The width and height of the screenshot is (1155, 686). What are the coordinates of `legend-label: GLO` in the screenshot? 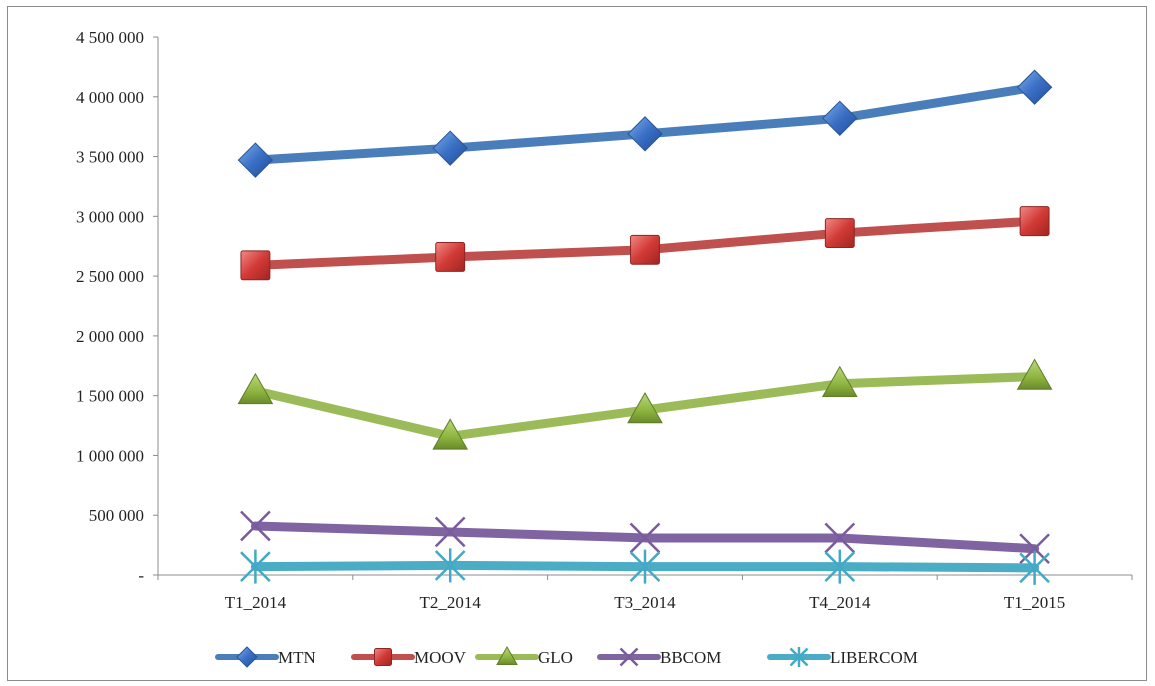 It's located at (555, 657).